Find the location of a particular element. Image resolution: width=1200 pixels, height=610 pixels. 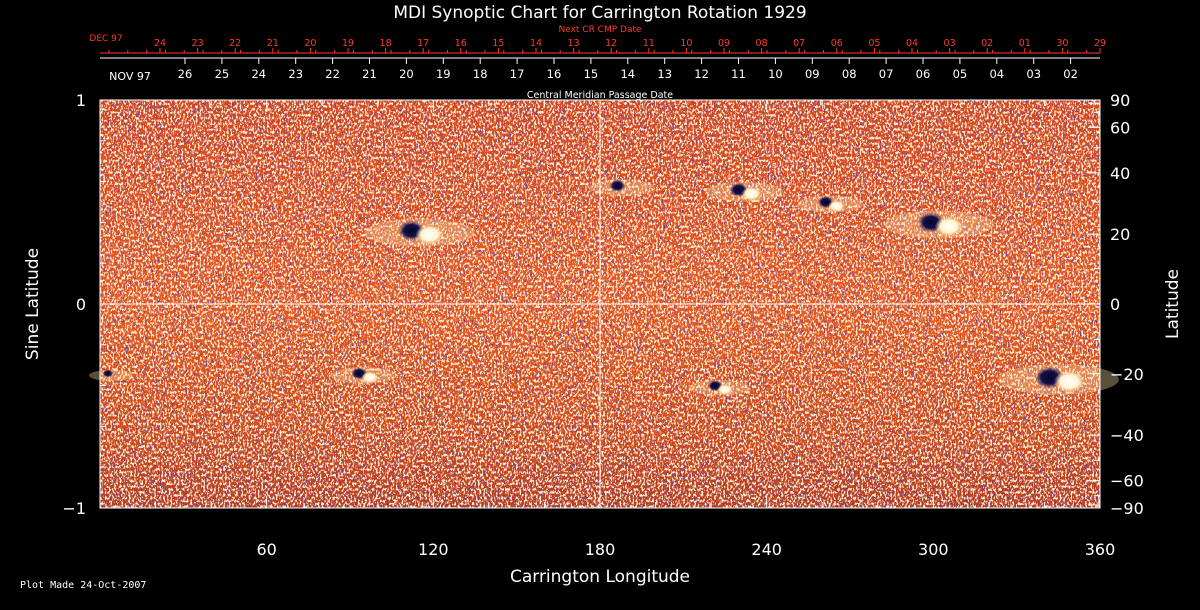

next-cr-tick-label: 06 is located at coordinates (837, 43).